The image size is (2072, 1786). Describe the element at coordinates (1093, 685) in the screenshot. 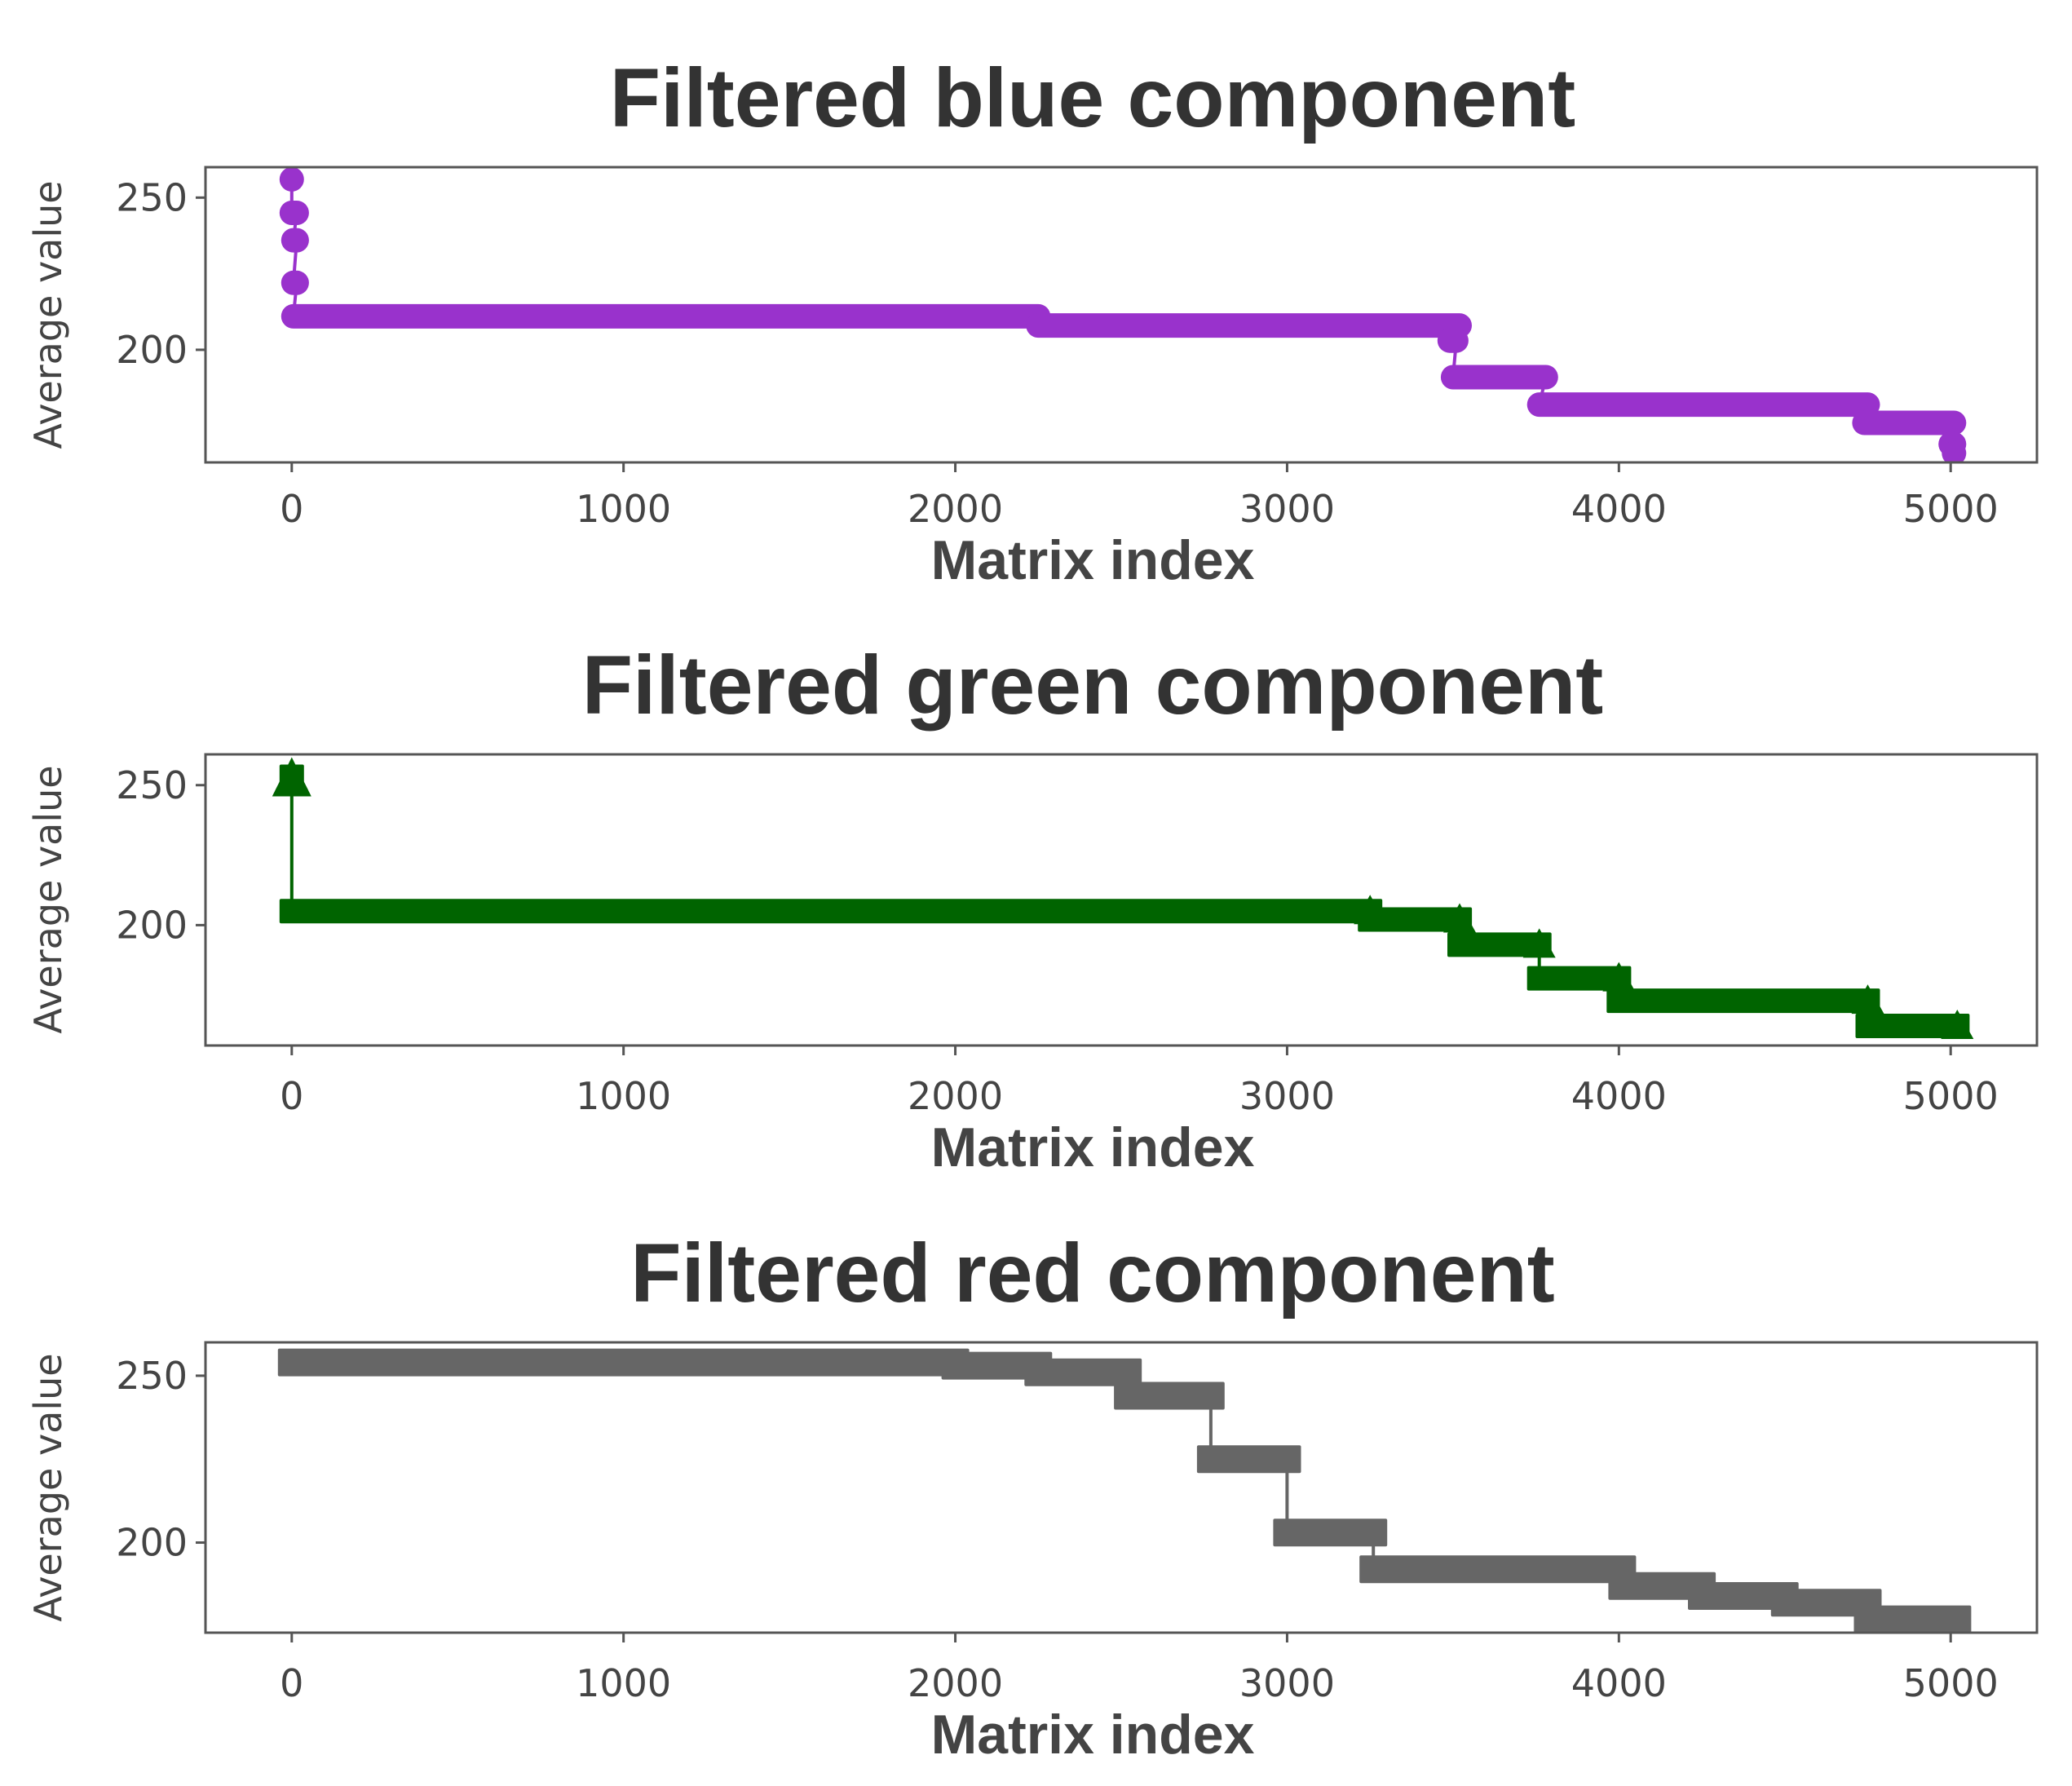

I see `chart-title: Filtered green component` at that location.